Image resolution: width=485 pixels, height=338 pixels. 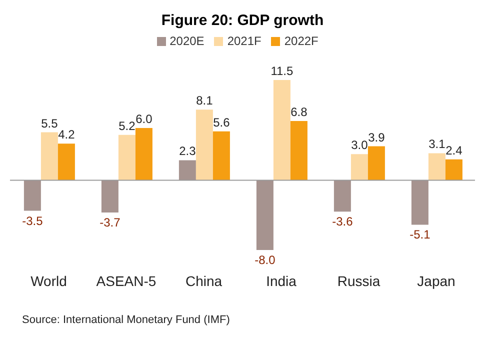 I want to click on data-label: 5.5, so click(x=49, y=123).